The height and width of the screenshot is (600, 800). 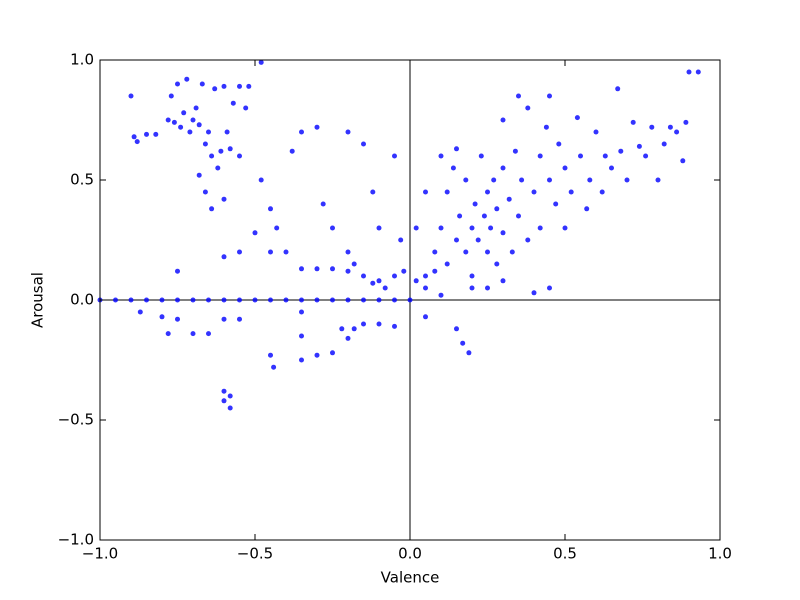 I want to click on y-tick-label: 0.5, so click(x=82, y=180).